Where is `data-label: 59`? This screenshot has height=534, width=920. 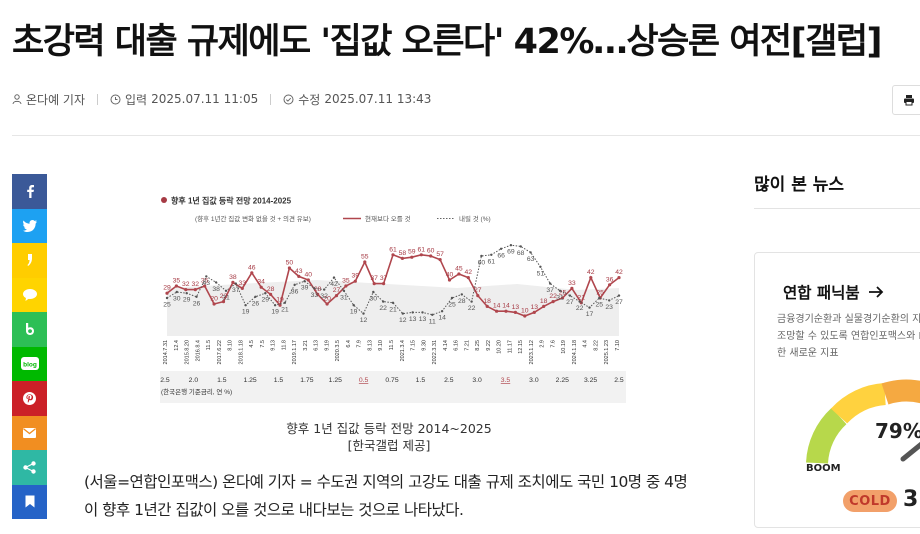 data-label: 59 is located at coordinates (412, 252).